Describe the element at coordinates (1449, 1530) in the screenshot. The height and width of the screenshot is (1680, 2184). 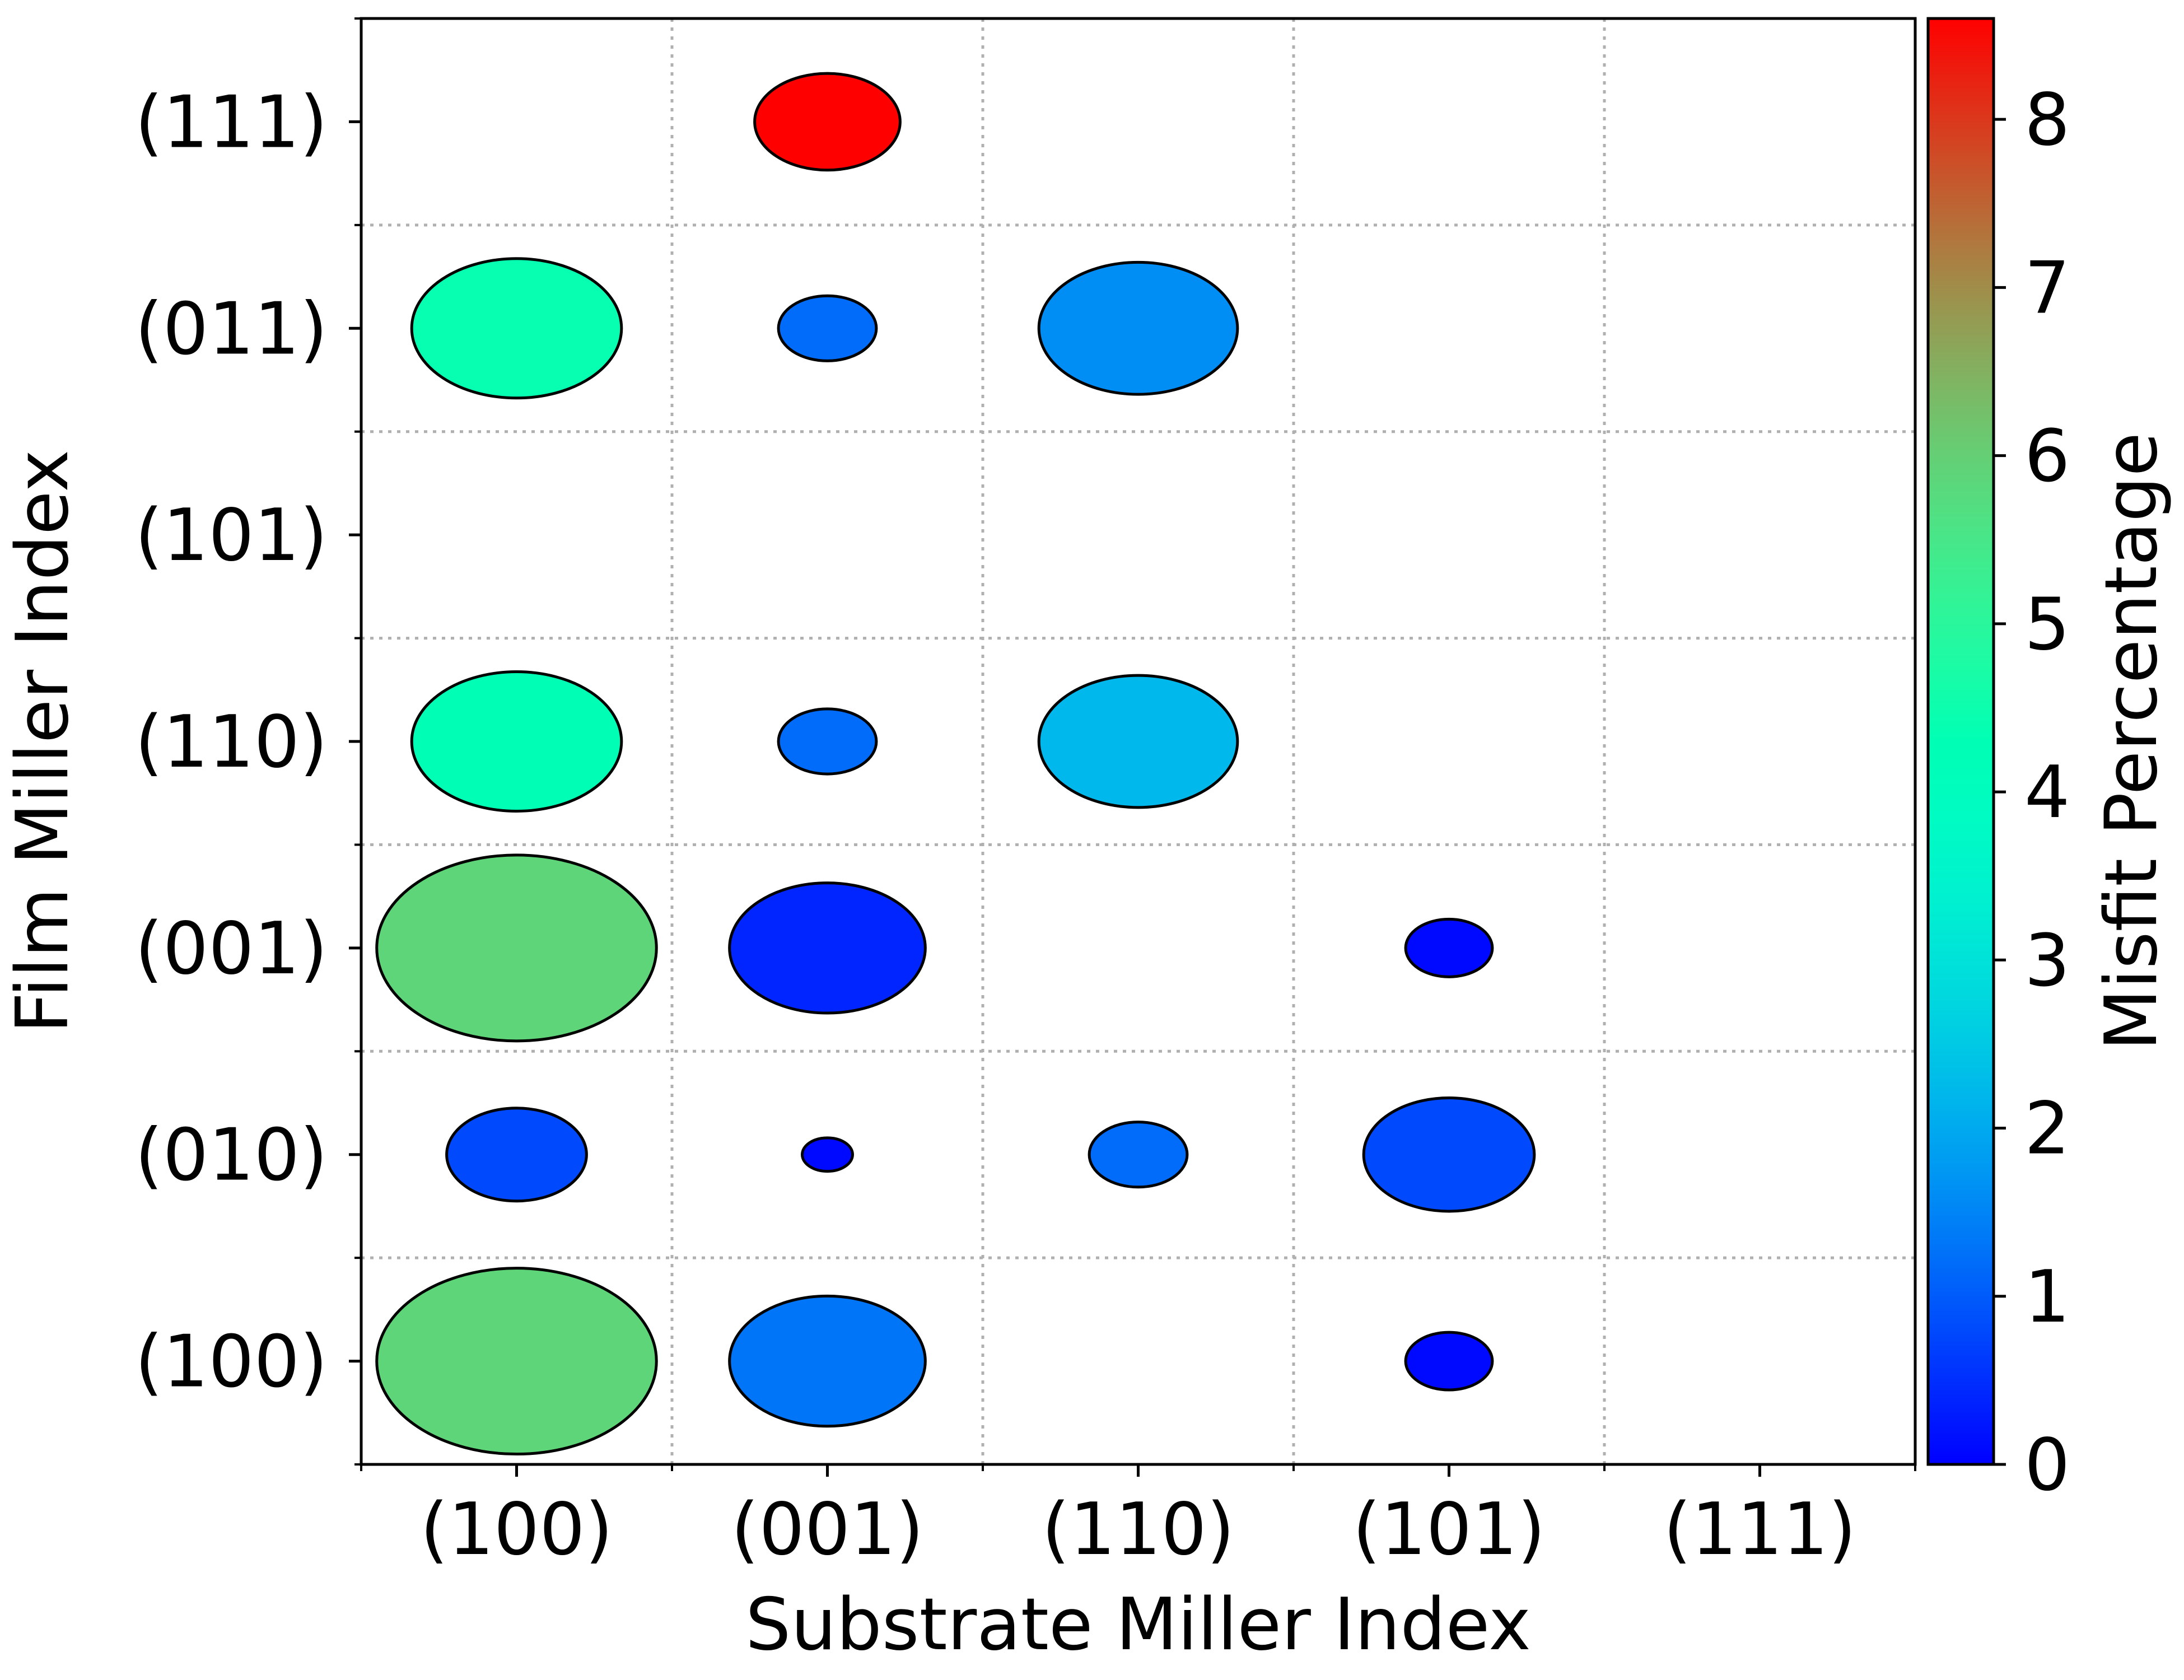
I see `x-tick-label: (101)` at that location.